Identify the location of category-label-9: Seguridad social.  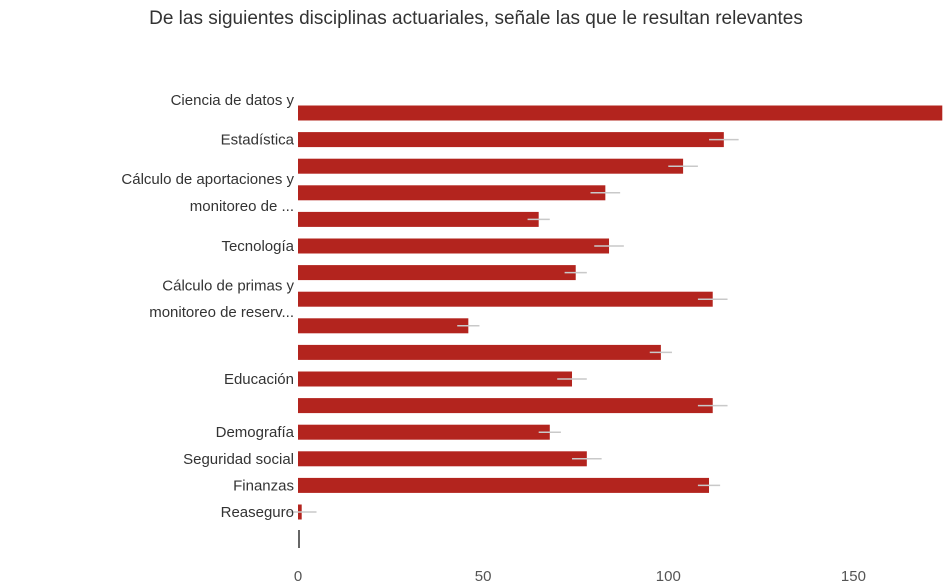
(238, 459).